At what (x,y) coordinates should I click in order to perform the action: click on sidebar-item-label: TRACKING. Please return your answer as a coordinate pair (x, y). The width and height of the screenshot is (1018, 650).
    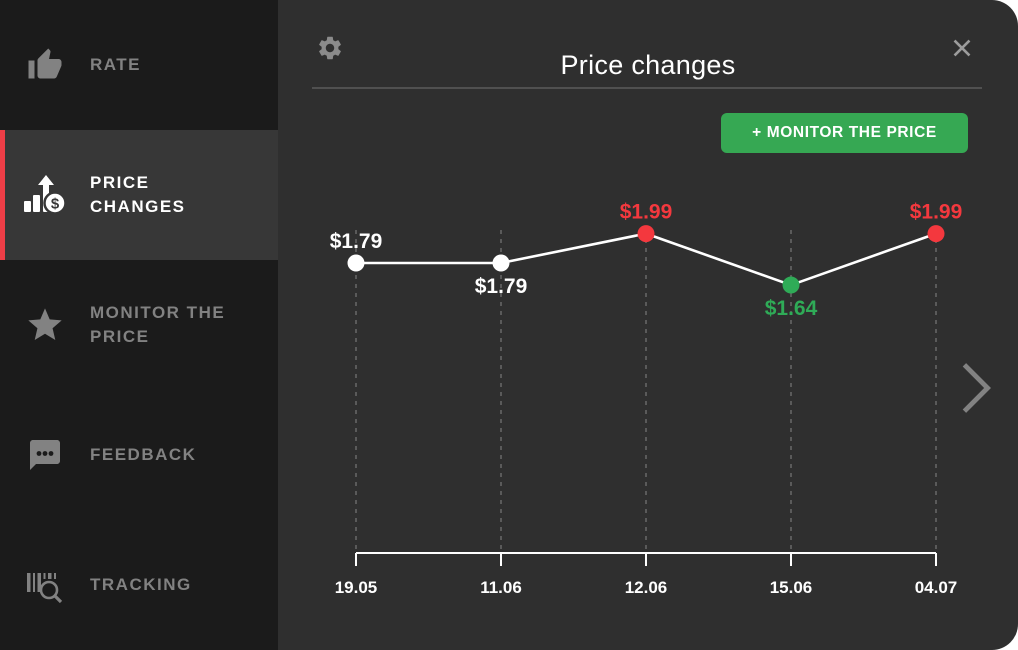
    Looking at the image, I should click on (141, 584).